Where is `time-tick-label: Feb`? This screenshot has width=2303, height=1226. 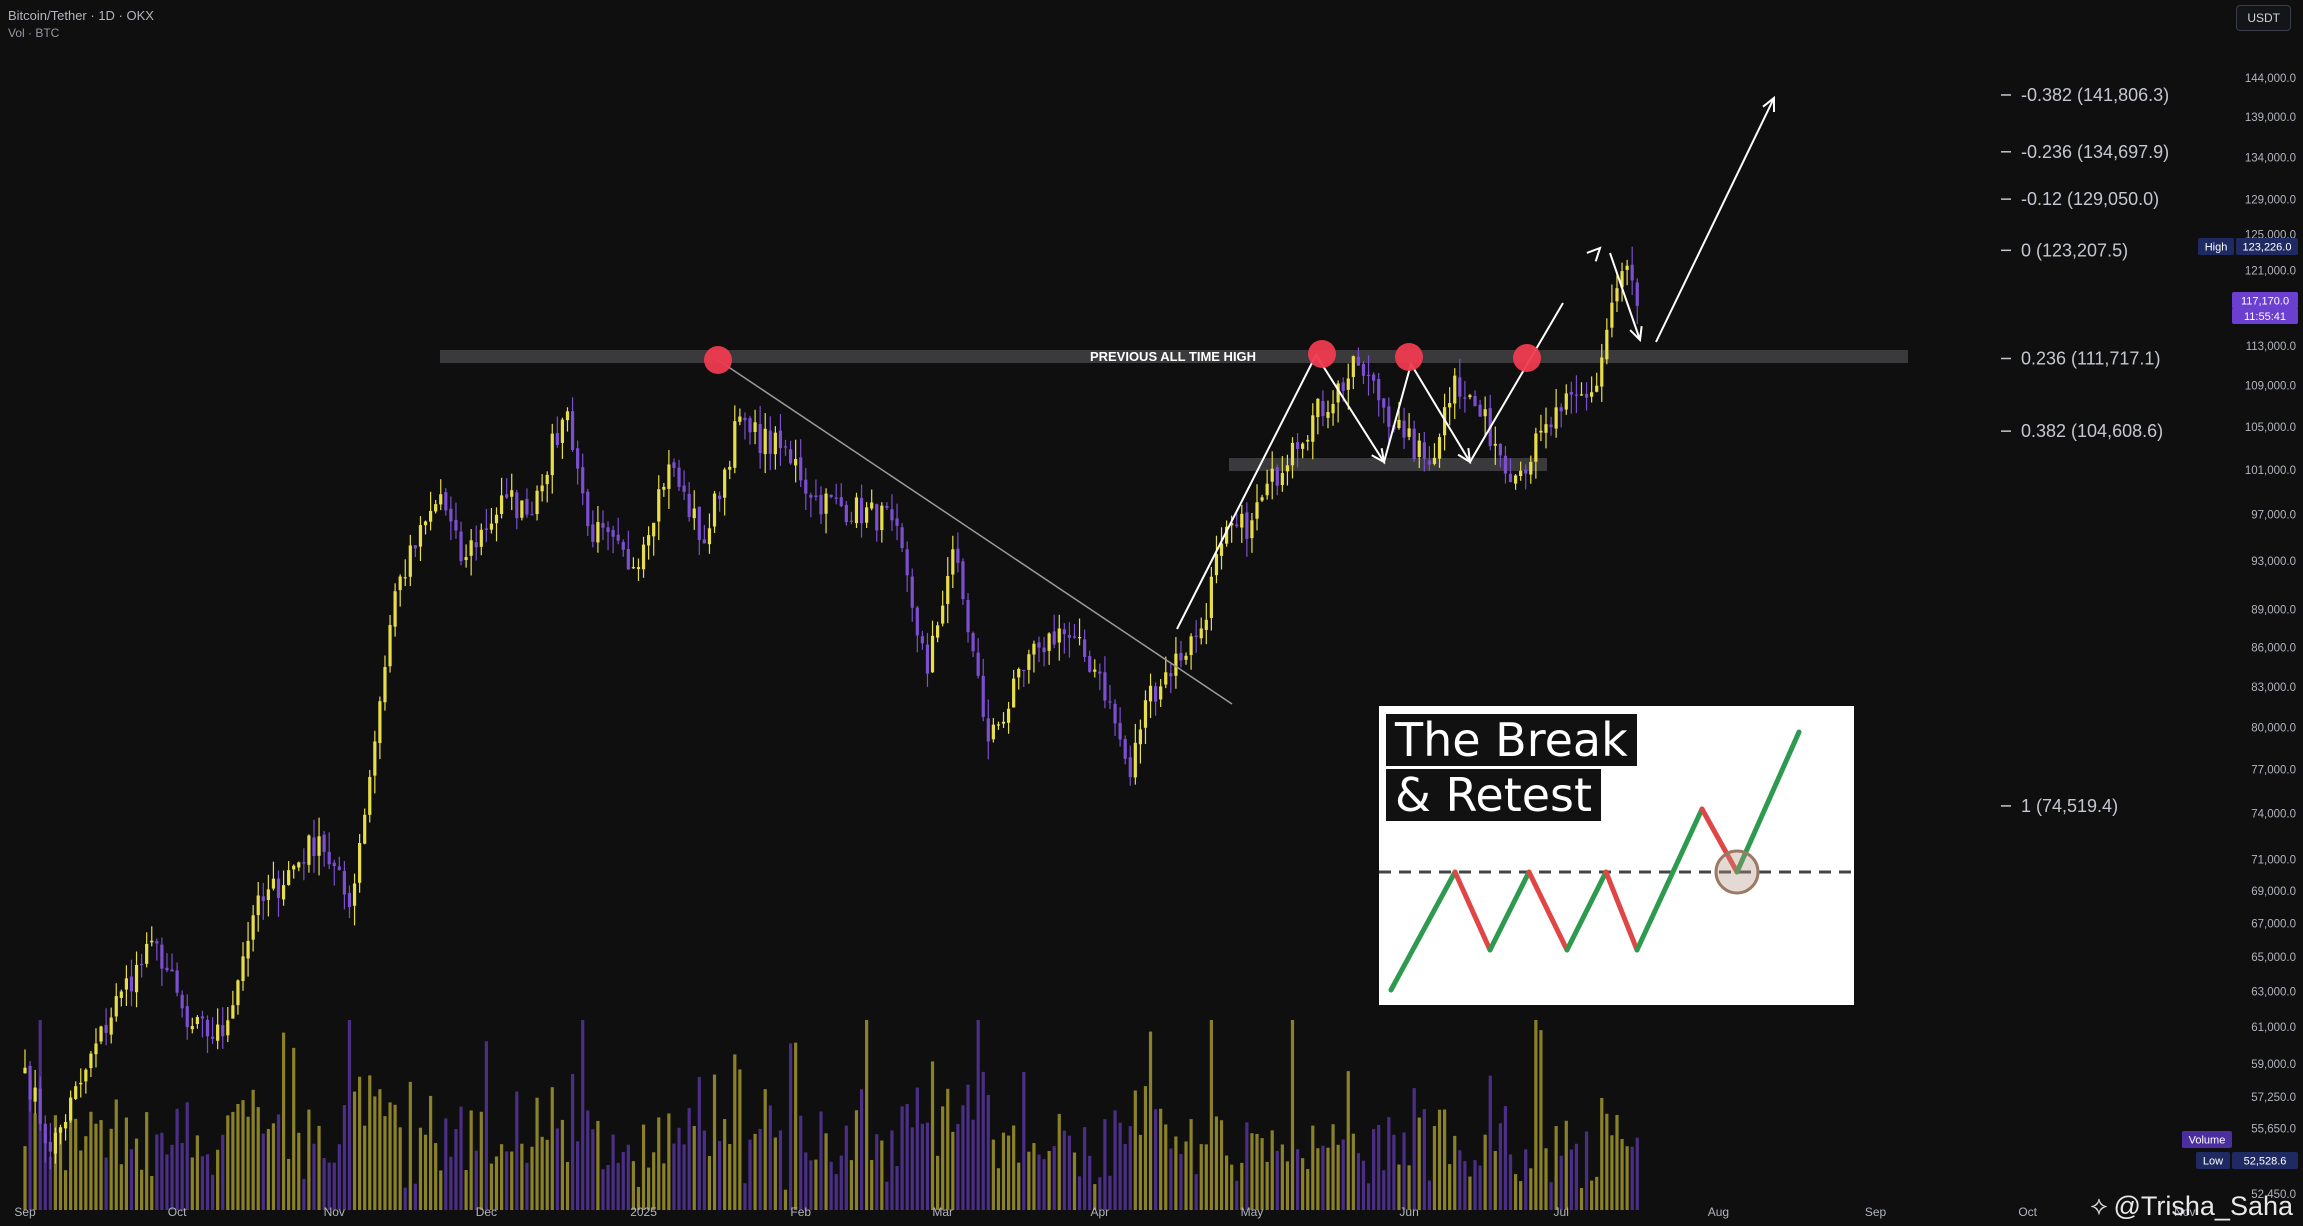
time-tick-label: Feb is located at coordinates (800, 1212).